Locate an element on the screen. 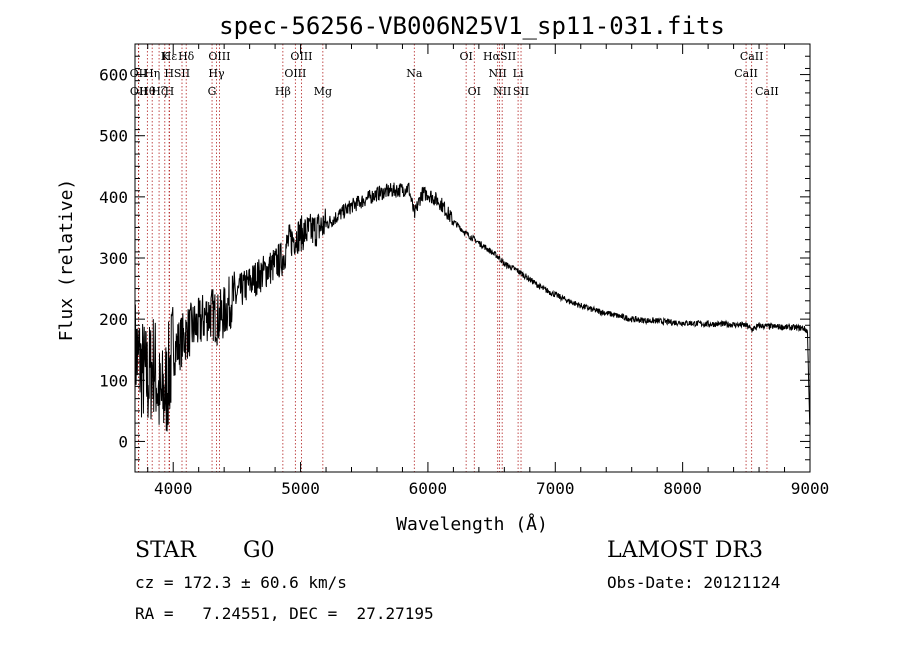 The image size is (900, 654). y-tick-label-2: 200 is located at coordinates (113, 319).